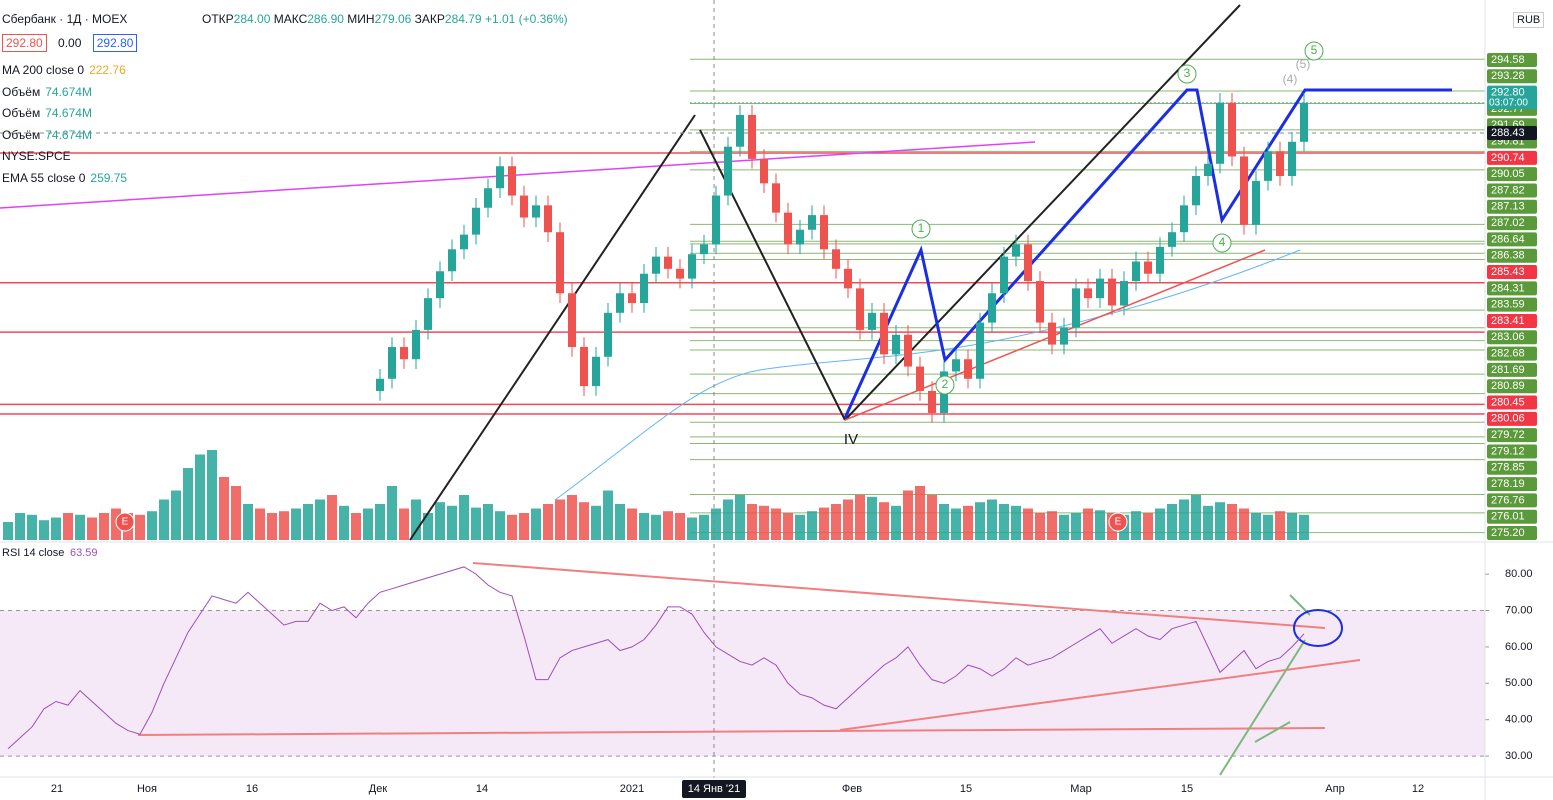 The width and height of the screenshot is (1553, 800). I want to click on high: 286.90, so click(325, 19).